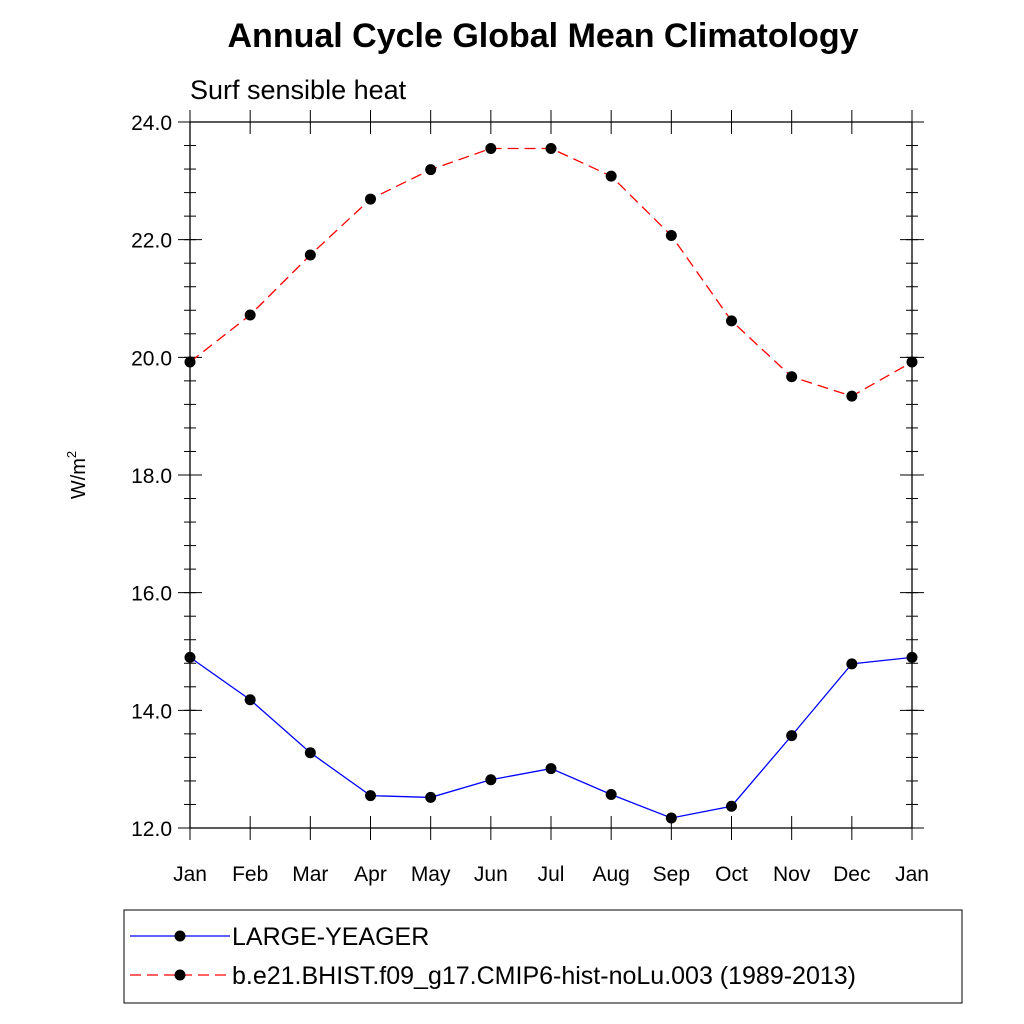 This screenshot has width=1024, height=1024. I want to click on x-tick-label: Sep, so click(671, 874).